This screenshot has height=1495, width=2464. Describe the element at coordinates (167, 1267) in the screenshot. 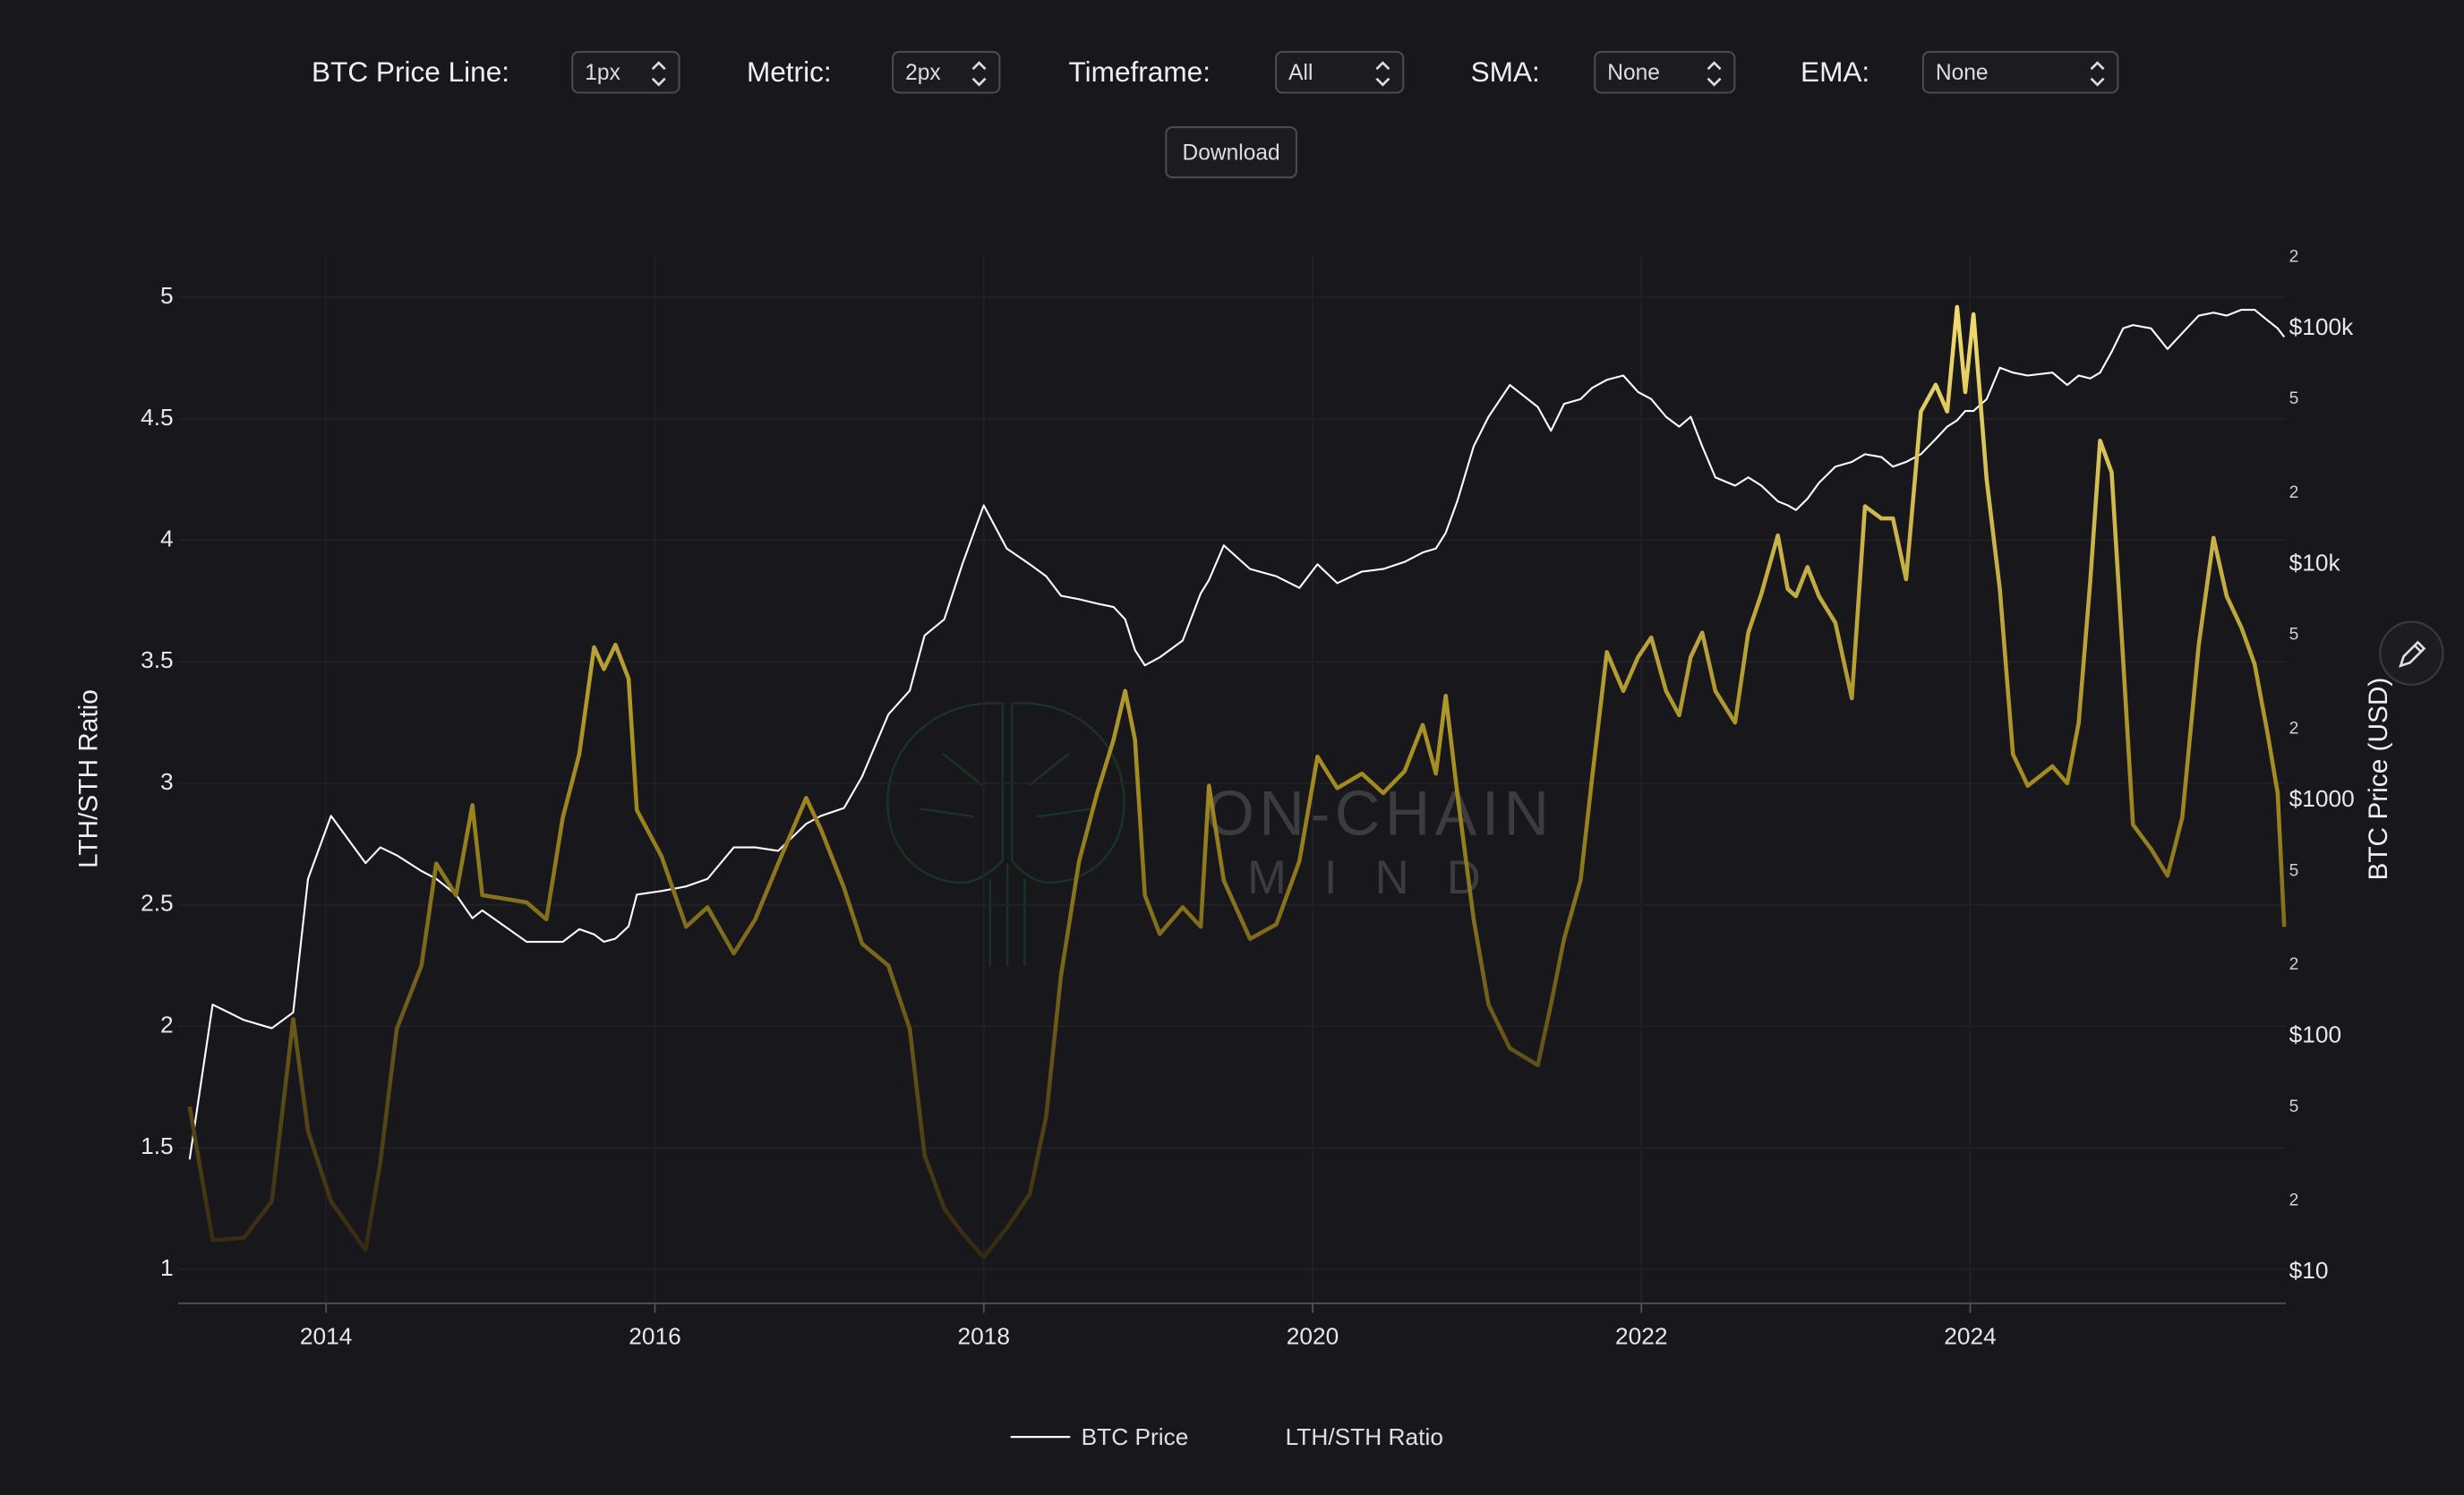

I see `y-tick-label: 1` at that location.